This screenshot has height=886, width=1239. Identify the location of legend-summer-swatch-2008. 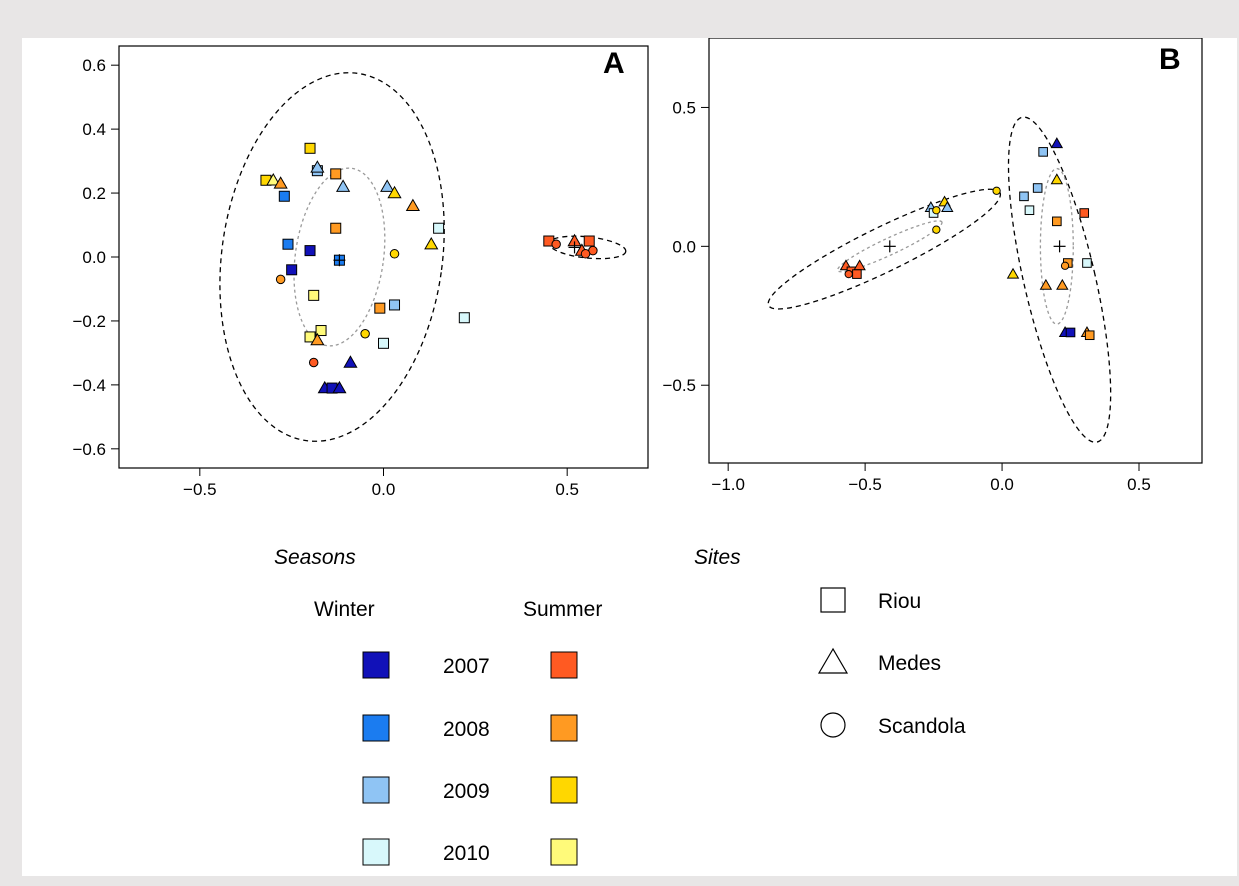
(564, 728).